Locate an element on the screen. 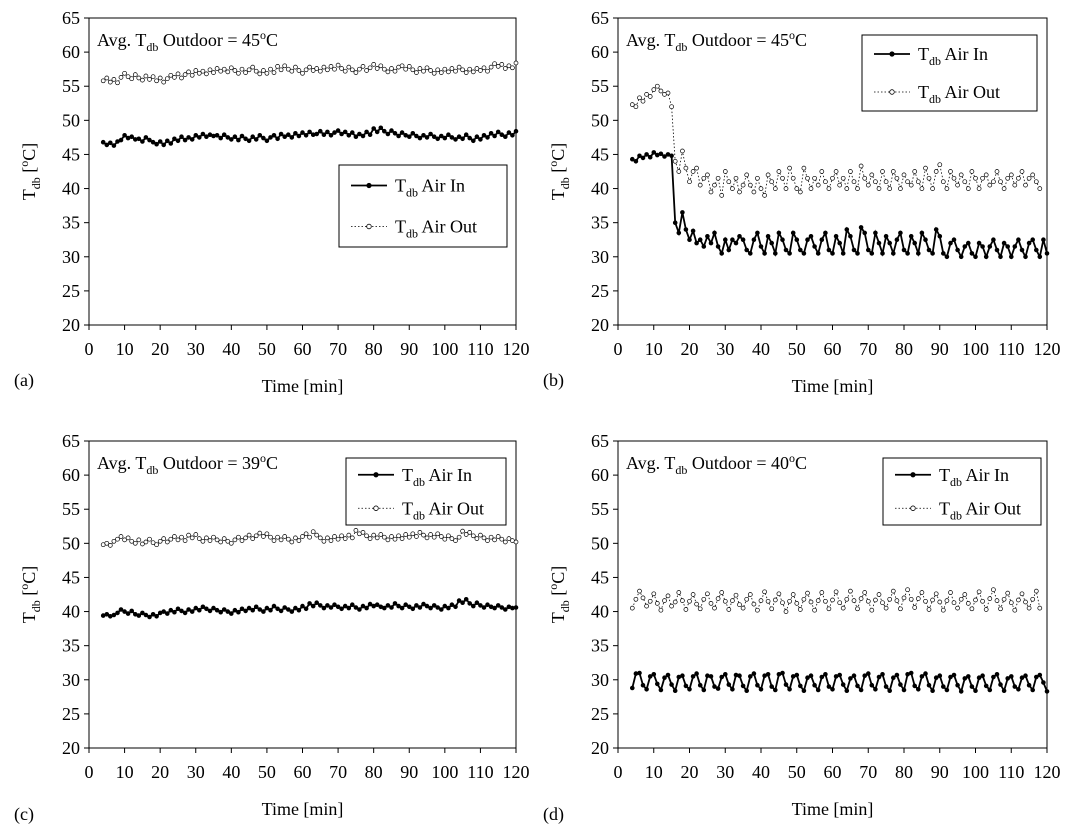 The image size is (1072, 825). y-axis-label-unit: [ is located at coordinates (558, 595).